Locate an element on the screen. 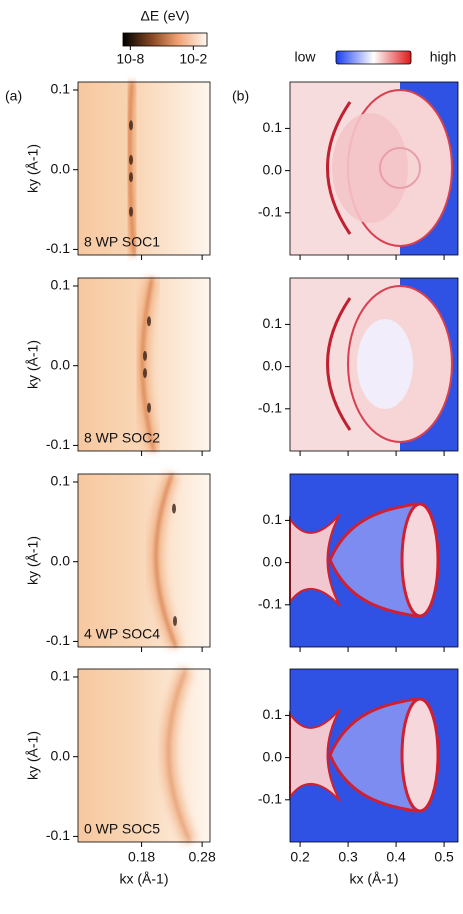 The height and width of the screenshot is (914, 463). colorbar-tick-label: 10-8 is located at coordinates (130, 59).